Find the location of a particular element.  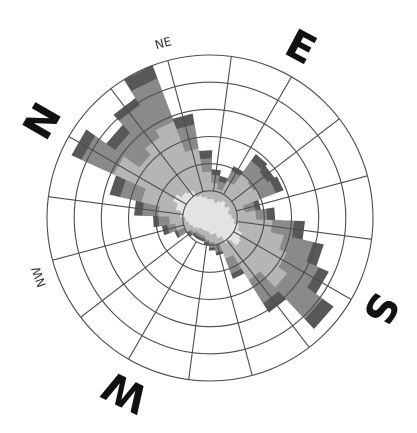

direction-label-nw: NW is located at coordinates (39, 277).